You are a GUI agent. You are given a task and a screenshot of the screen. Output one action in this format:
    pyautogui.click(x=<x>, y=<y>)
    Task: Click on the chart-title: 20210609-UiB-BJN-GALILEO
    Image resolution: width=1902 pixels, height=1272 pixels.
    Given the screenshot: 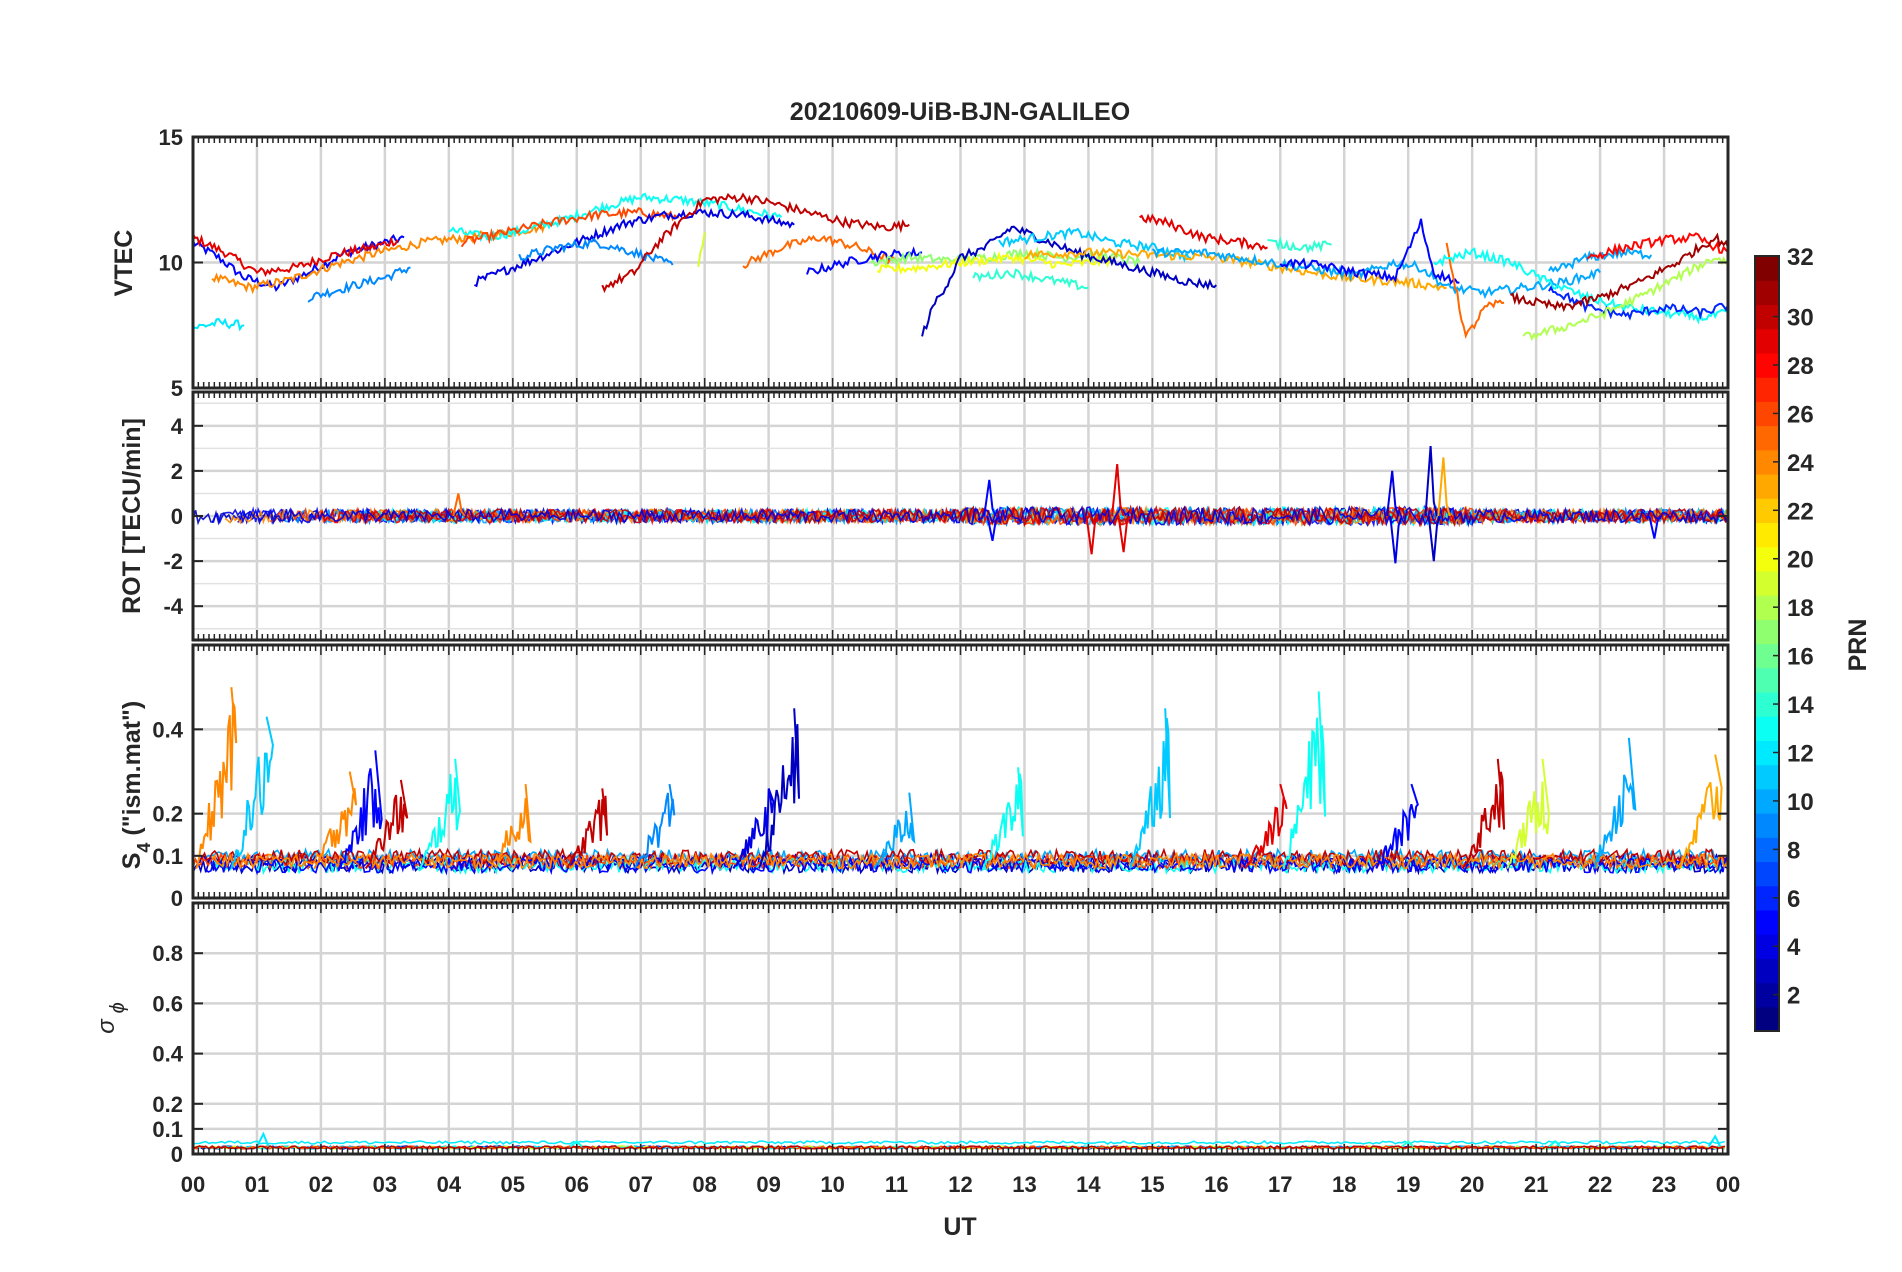 What is the action you would take?
    pyautogui.click(x=960, y=112)
    